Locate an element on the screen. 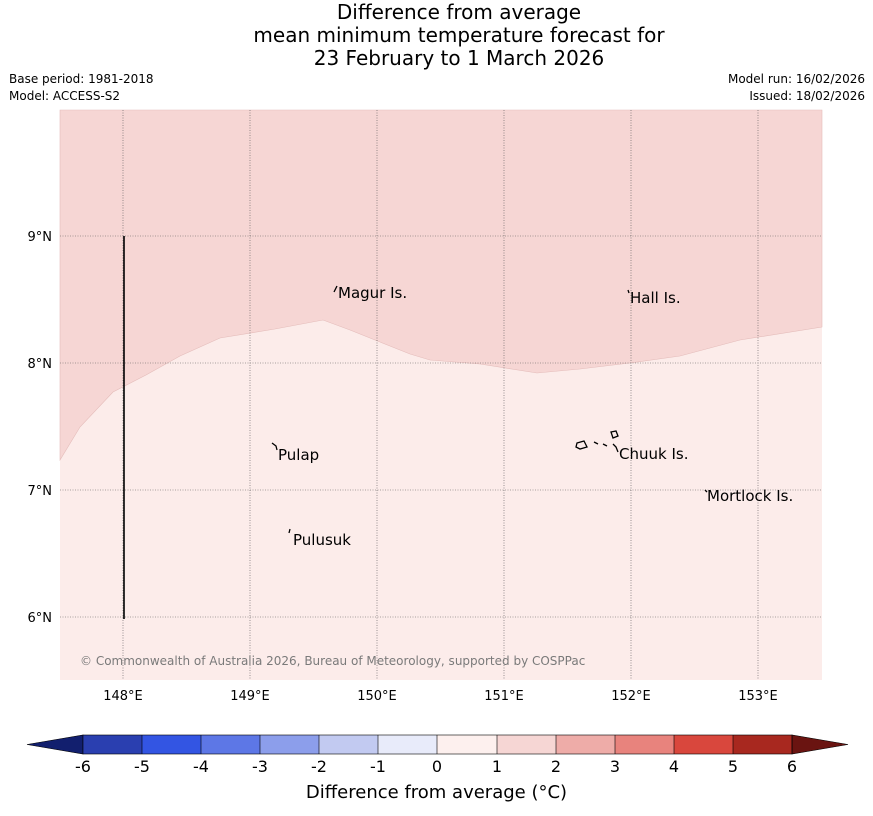 The height and width of the screenshot is (816, 873). colorbar-tick-1: 1 is located at coordinates (497, 766).